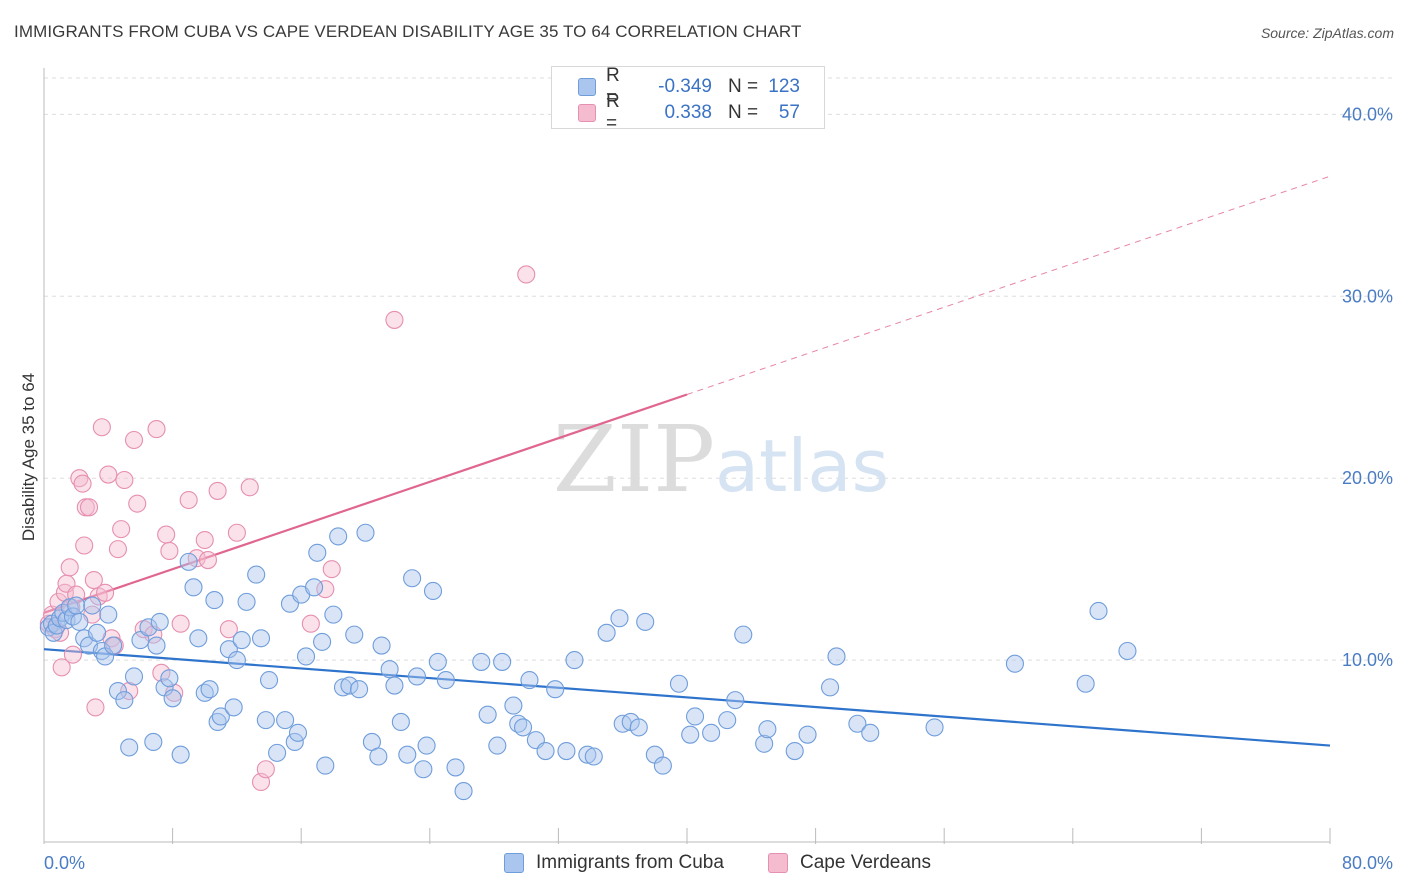 This screenshot has width=1406, height=892. Describe the element at coordinates (614, 863) in the screenshot. I see `legend-item-cuba: Immigrants from Cuba` at that location.